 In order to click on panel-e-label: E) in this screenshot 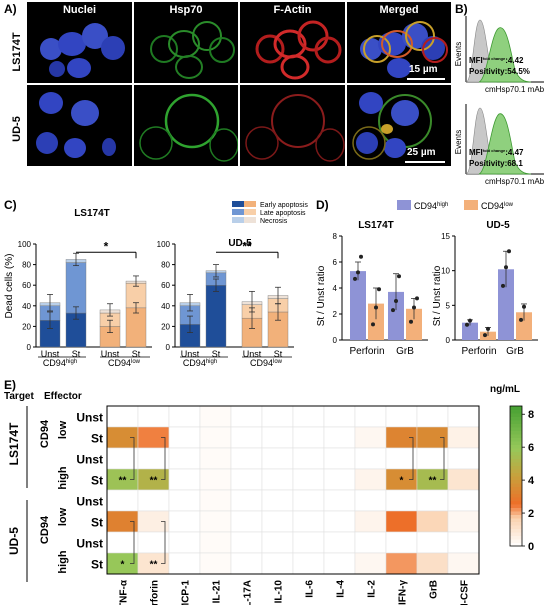, I will do `click(10, 385)`.